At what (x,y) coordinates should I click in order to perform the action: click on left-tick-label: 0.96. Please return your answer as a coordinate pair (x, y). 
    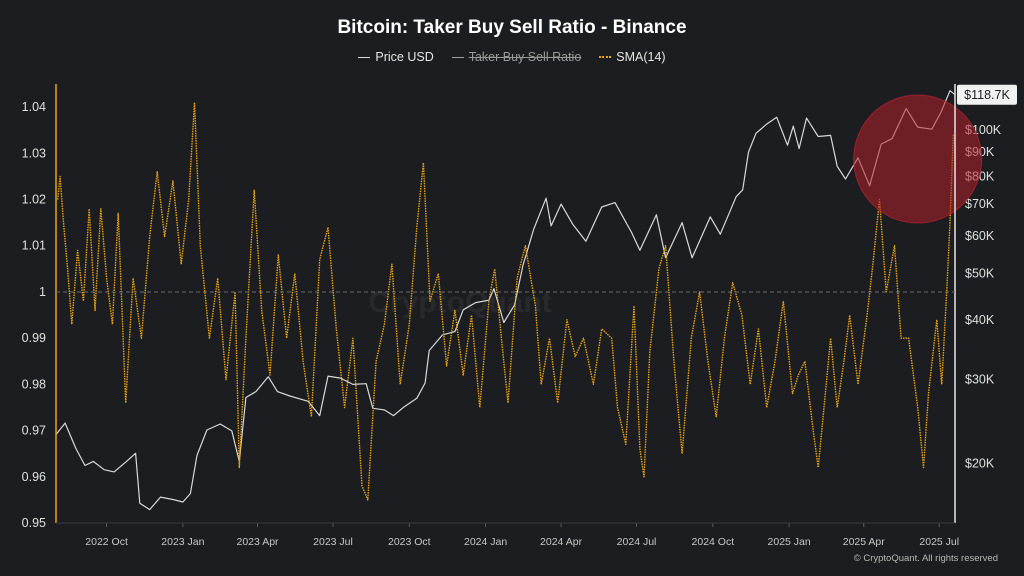
    Looking at the image, I should click on (34, 477).